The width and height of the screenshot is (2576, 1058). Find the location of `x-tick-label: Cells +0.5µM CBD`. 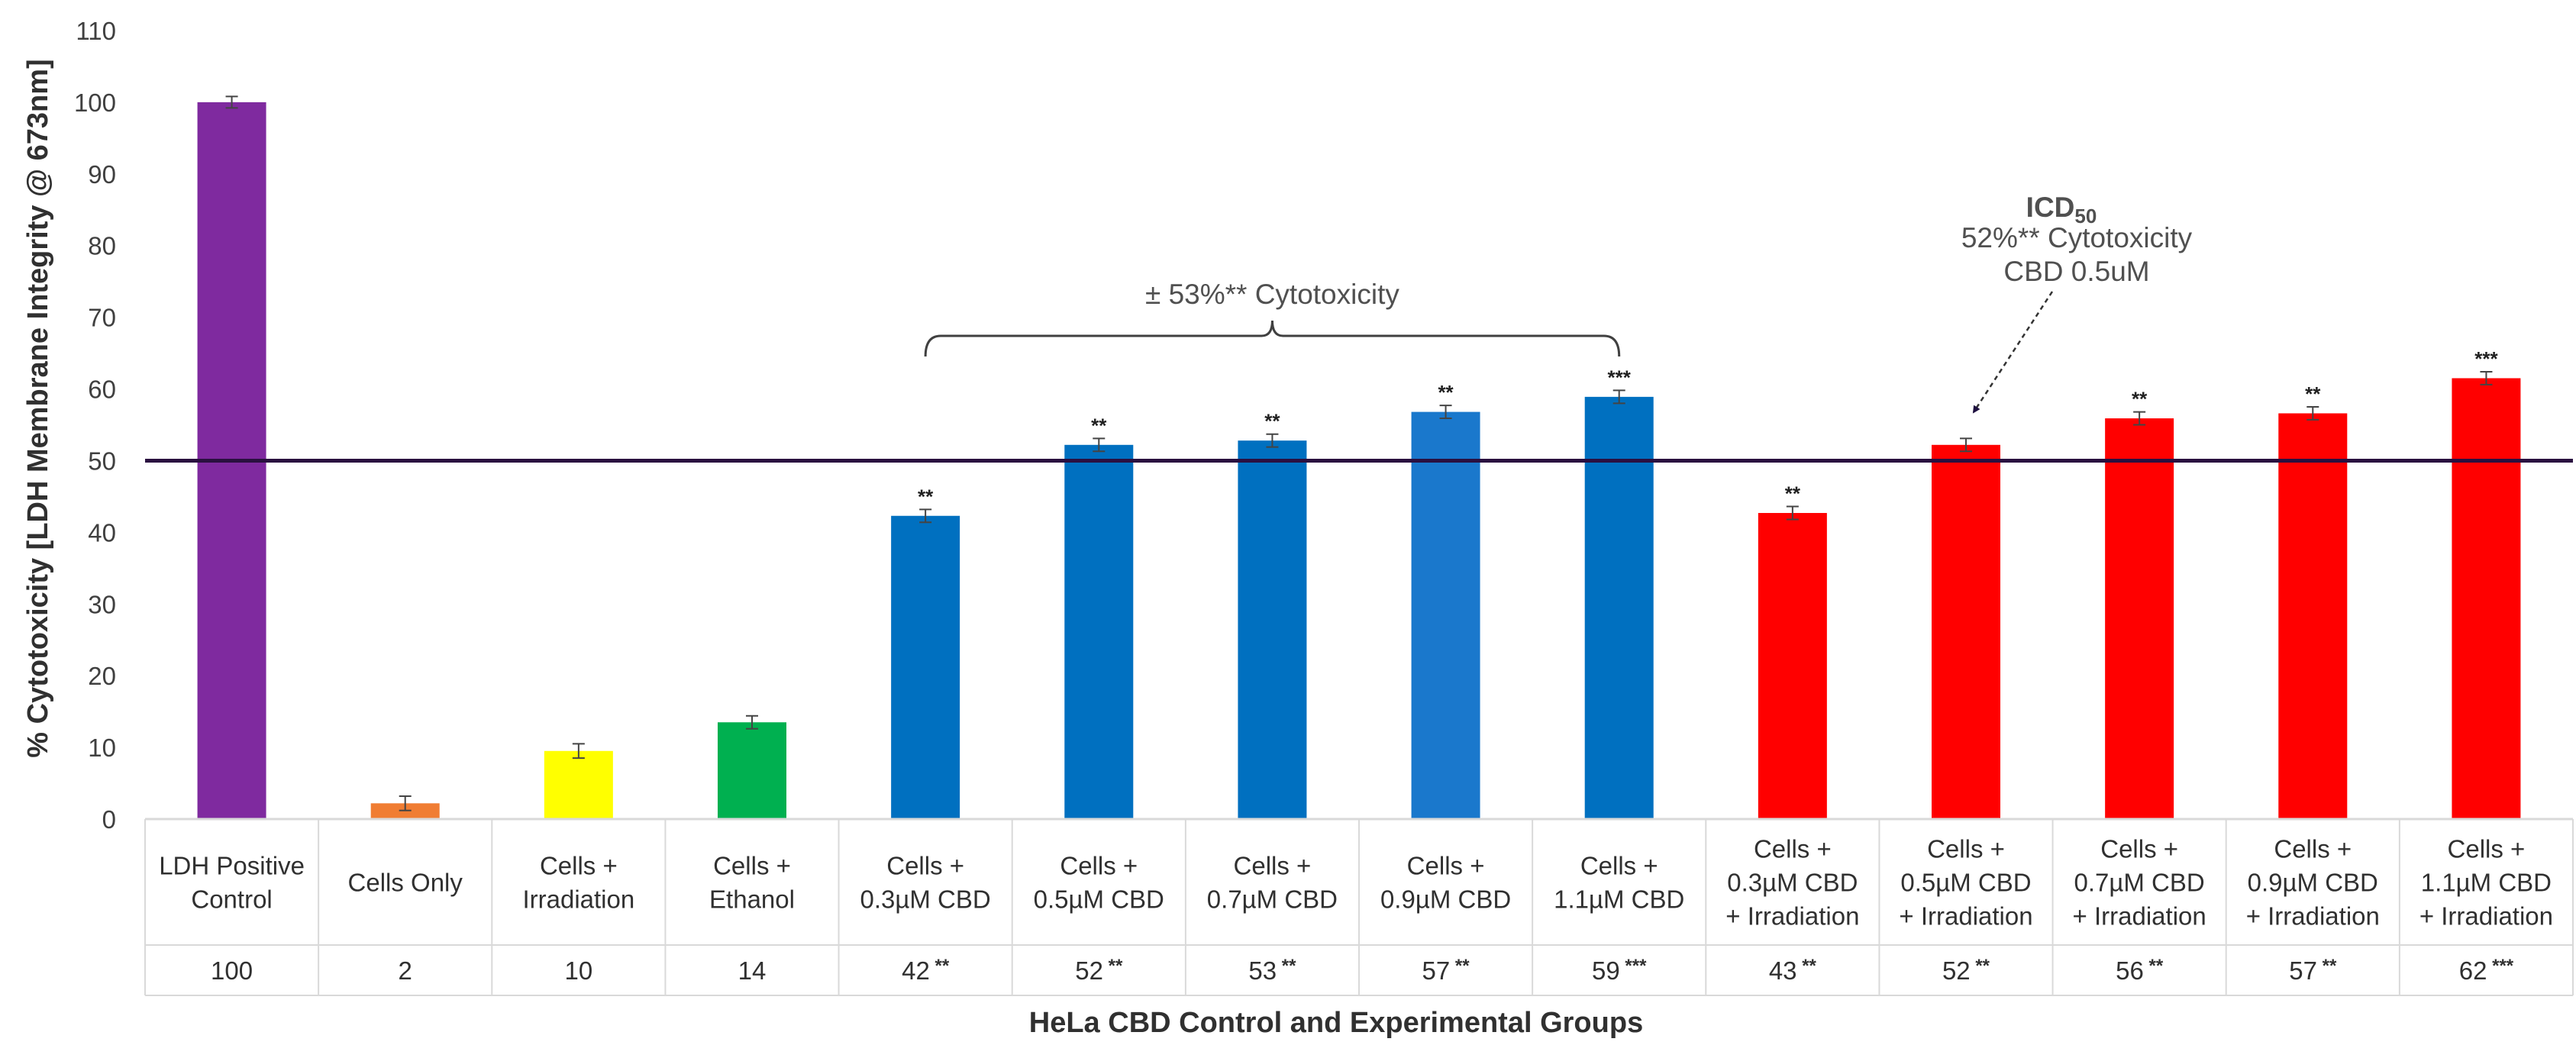

x-tick-label: Cells +0.5µM CBD is located at coordinates (1099, 883).